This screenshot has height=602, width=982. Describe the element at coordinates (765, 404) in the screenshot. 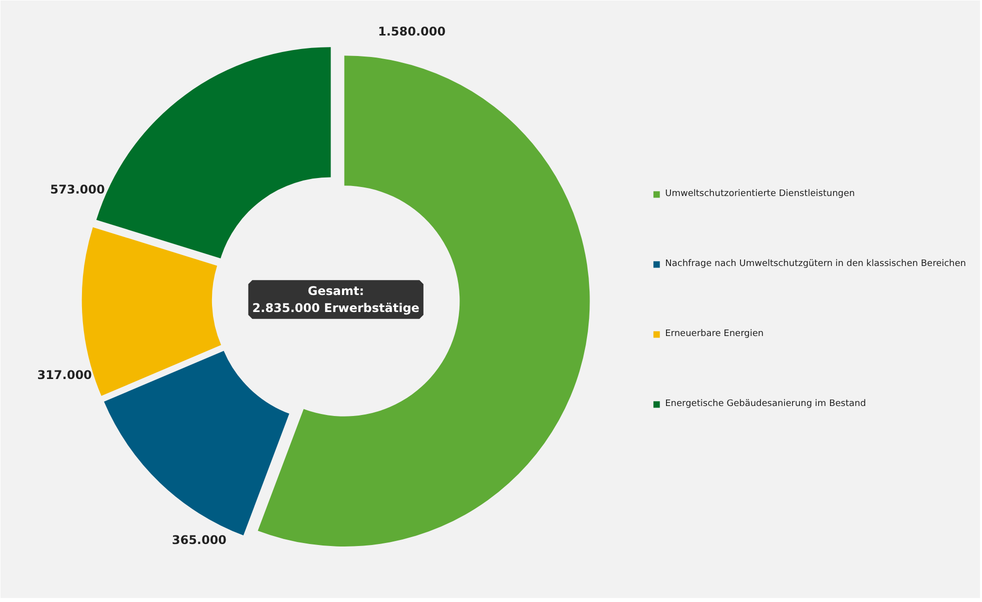

I see `legend-label: Energetische Gebäudesanierung im Bestand` at that location.